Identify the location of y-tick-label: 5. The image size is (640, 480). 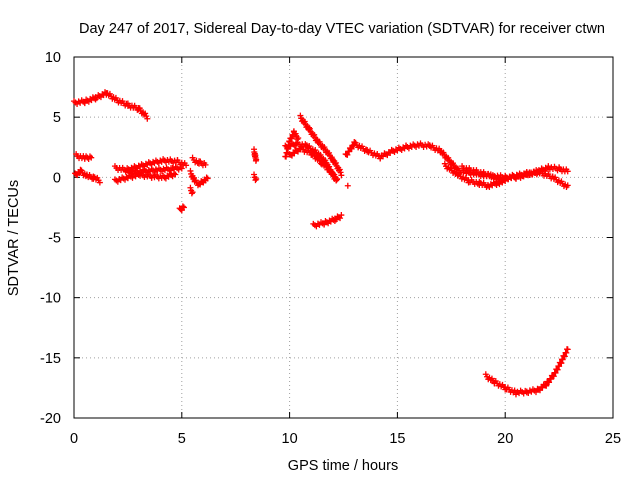
(57, 118).